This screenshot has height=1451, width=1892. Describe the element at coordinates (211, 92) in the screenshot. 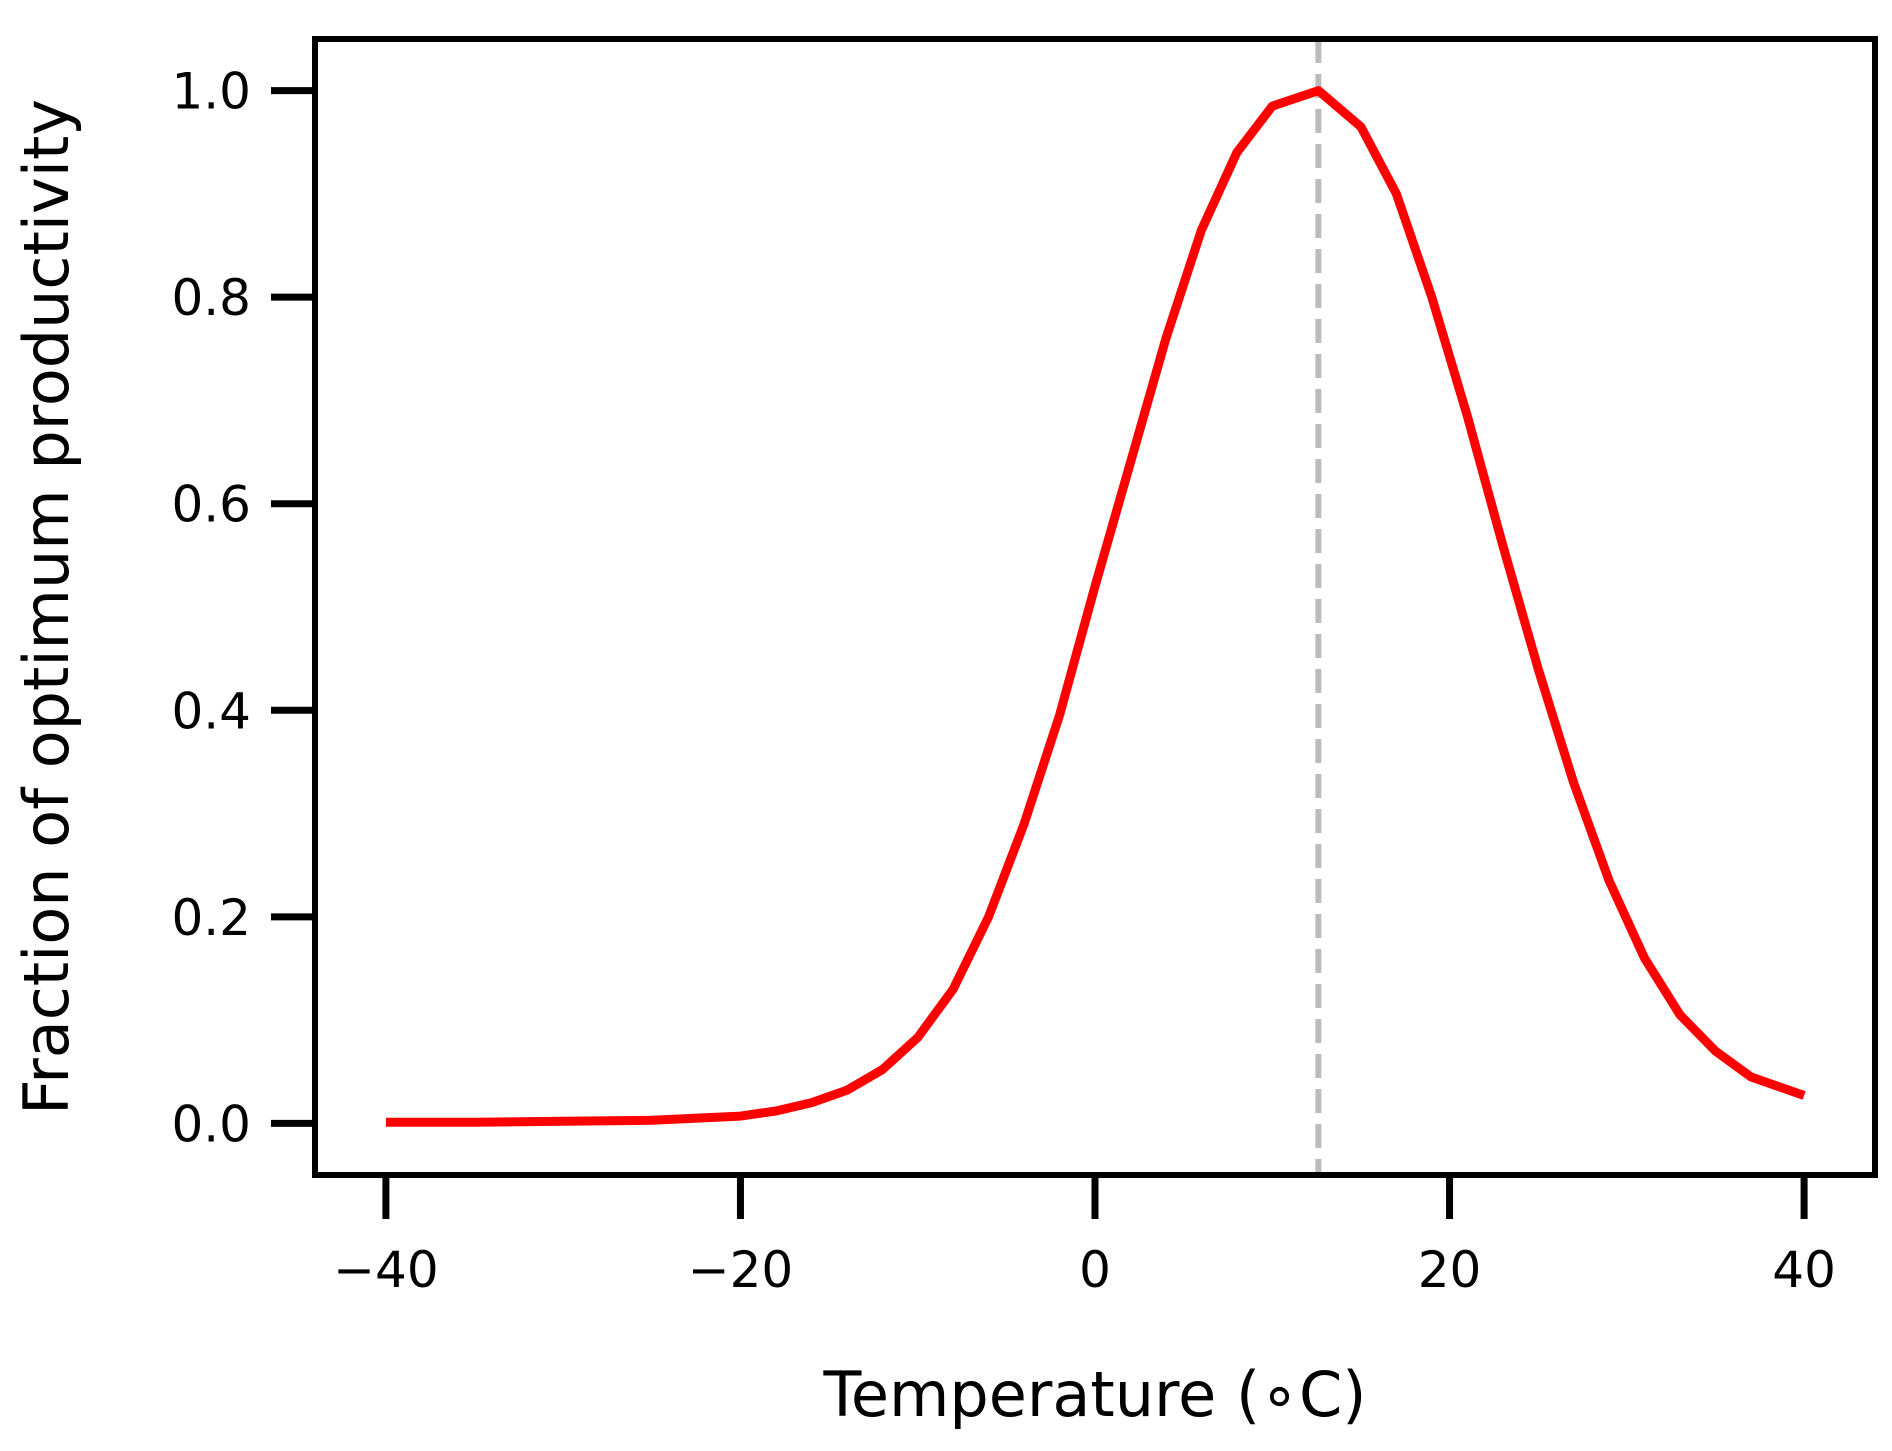

I see `y-tick-label: 1.0` at that location.